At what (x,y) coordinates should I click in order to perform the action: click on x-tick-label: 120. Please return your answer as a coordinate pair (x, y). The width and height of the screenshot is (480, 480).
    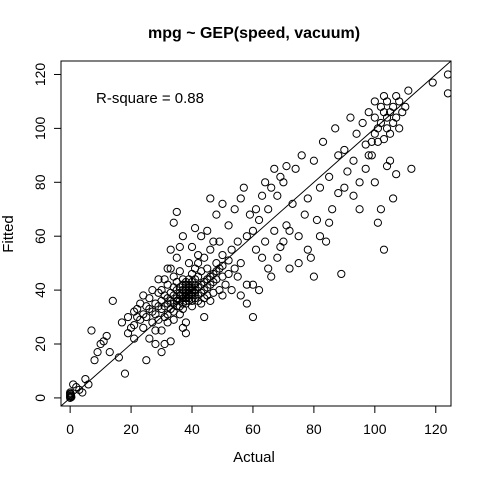
    Looking at the image, I should click on (436, 429).